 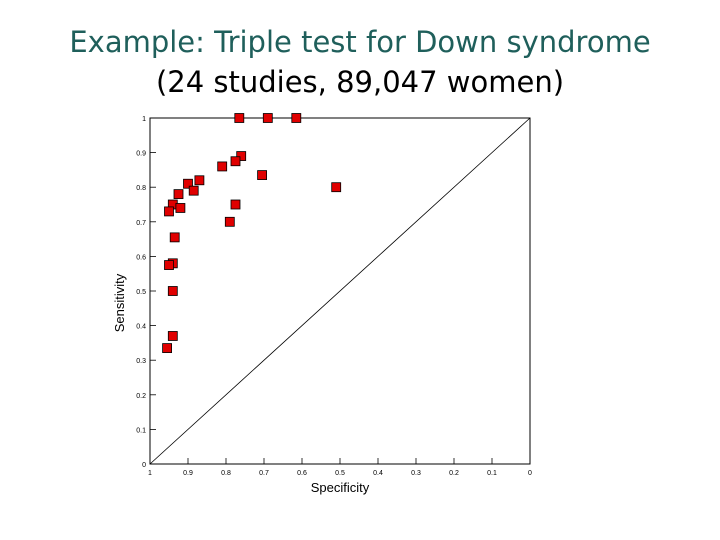 What do you see at coordinates (141, 188) in the screenshot?
I see `y-tick-label: 0.8` at bounding box center [141, 188].